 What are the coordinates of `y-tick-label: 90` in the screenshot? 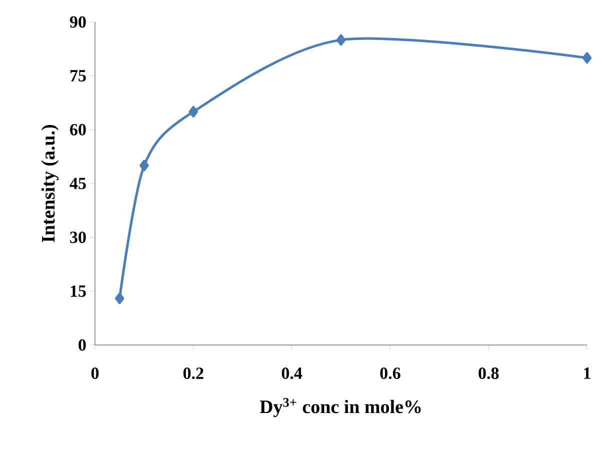 It's located at (78, 22).